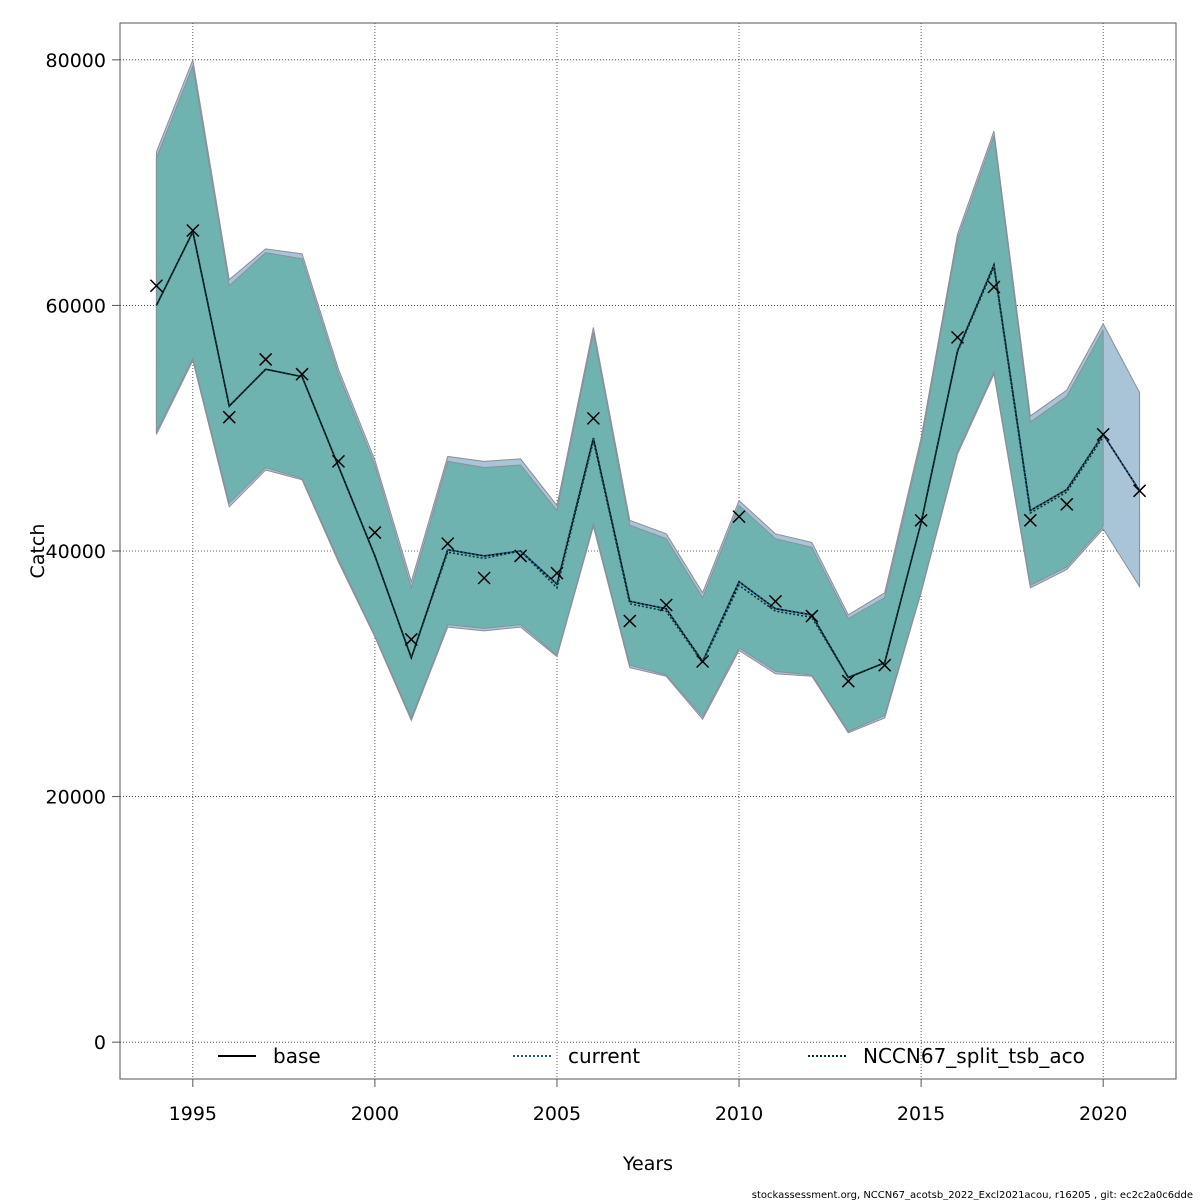 This screenshot has width=1200, height=1200. Describe the element at coordinates (76, 552) in the screenshot. I see `y-tick-label: 40000` at that location.